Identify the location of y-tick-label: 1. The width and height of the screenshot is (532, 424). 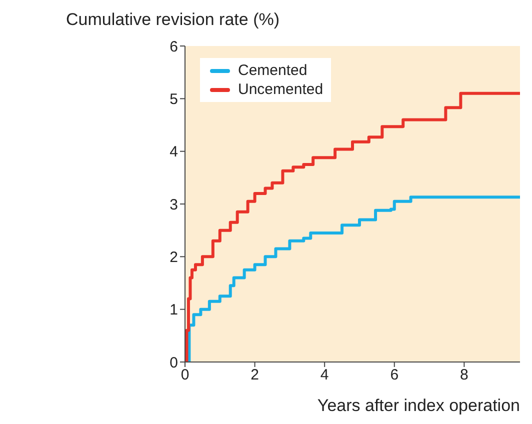
(174, 310).